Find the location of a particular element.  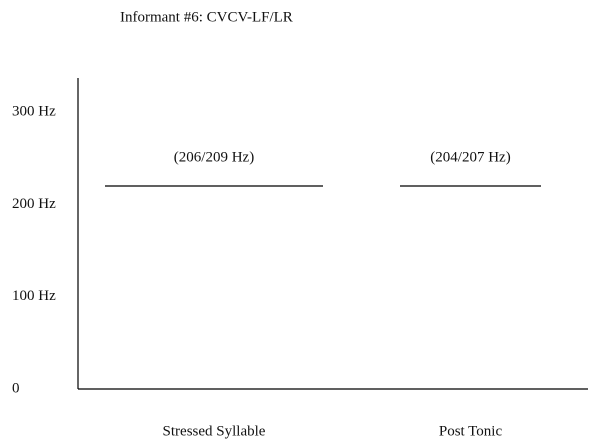

annotation: (204/207 Hz) is located at coordinates (470, 157).